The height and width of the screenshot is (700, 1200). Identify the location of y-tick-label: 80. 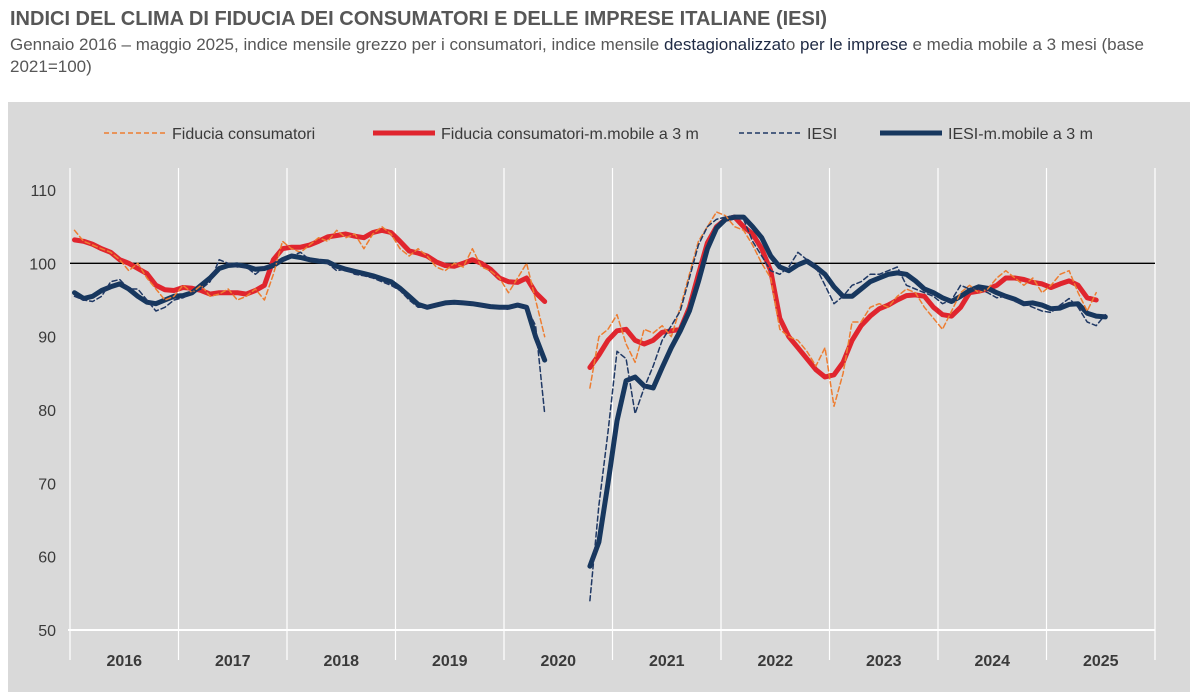
(47, 411).